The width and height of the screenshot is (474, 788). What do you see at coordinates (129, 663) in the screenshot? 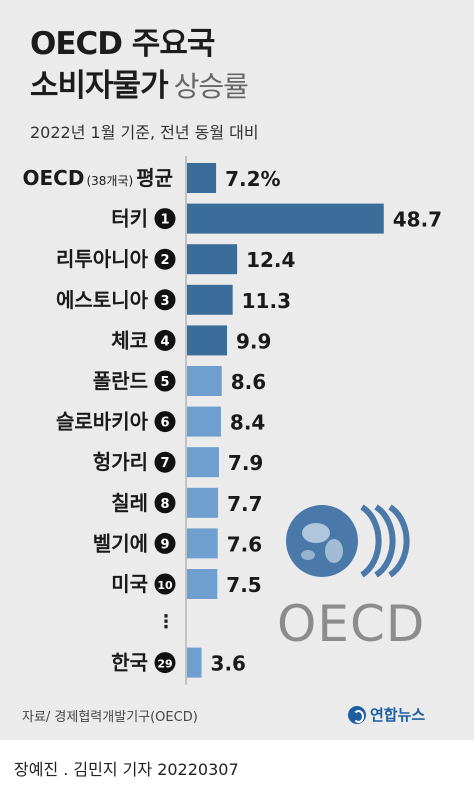
I see `category-label-11: 한국` at bounding box center [129, 663].